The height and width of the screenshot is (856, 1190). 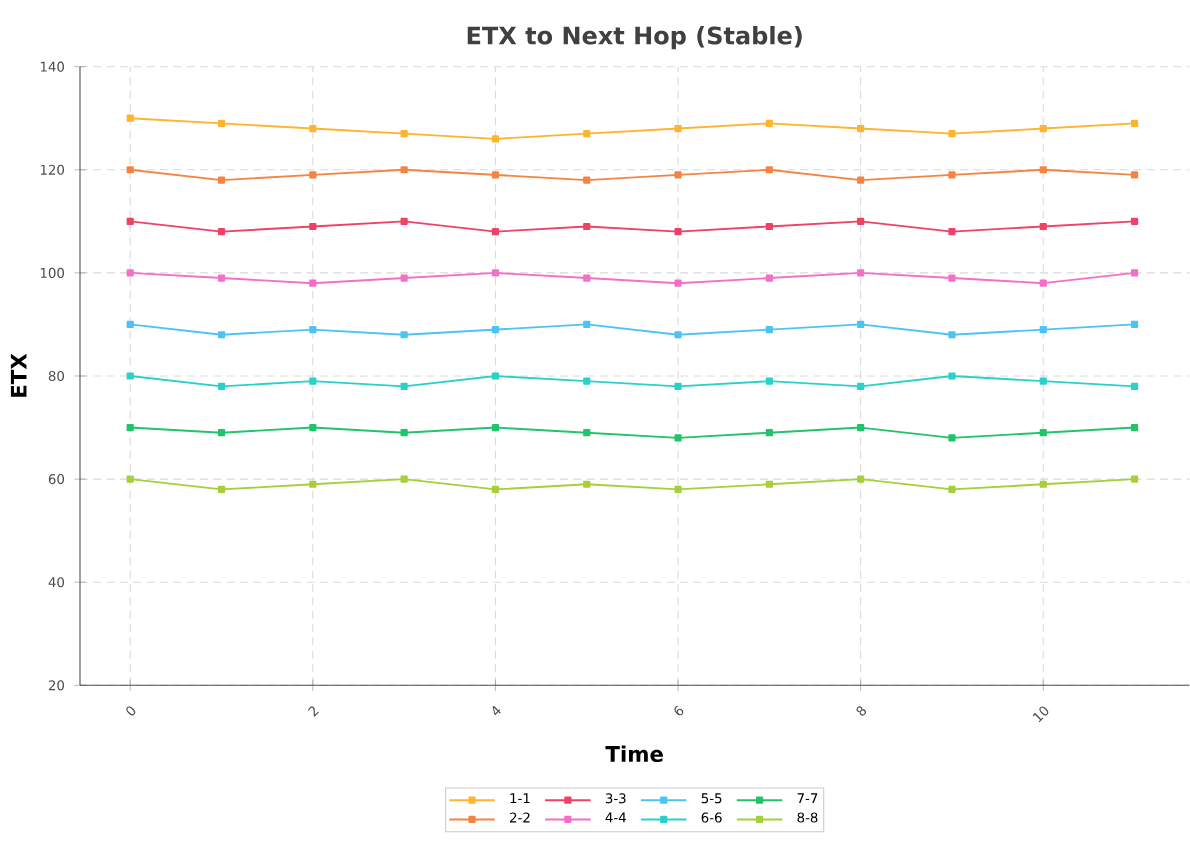 I want to click on chart-title: ETX to Next Hop (Stable), so click(x=634, y=38).